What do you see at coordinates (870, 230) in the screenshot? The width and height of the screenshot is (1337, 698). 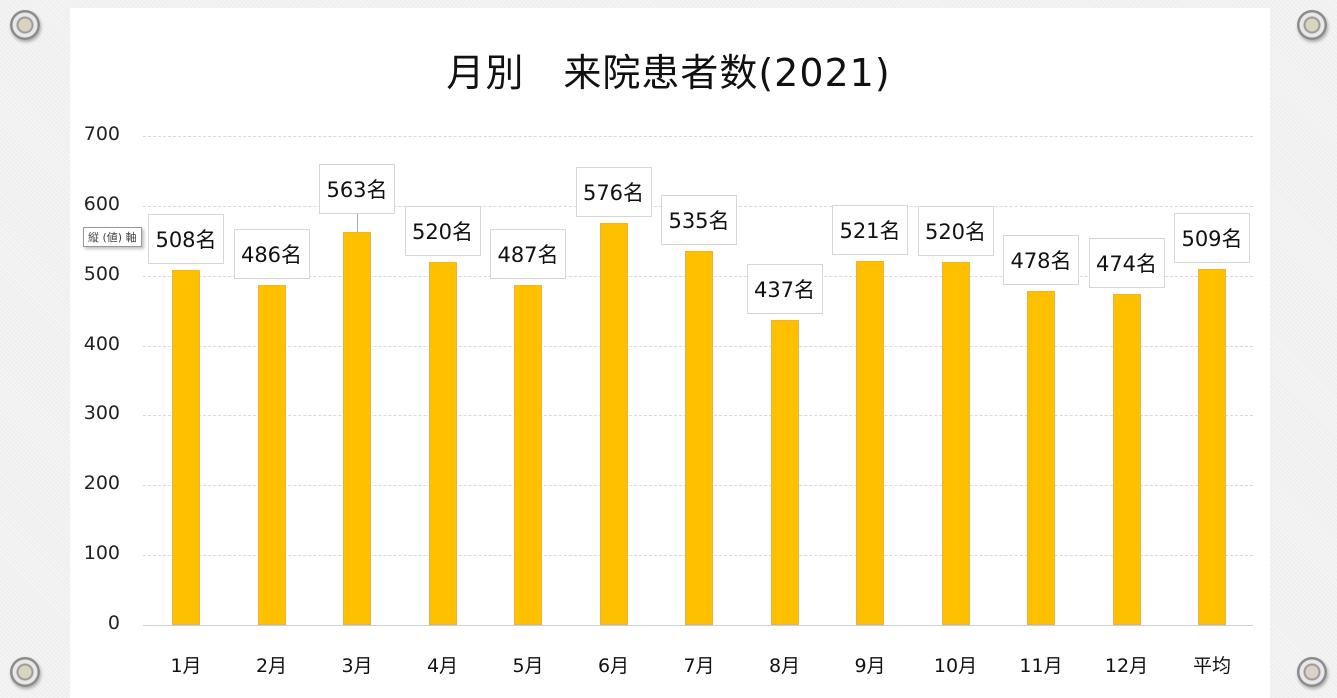 I see `data-label: 521名` at bounding box center [870, 230].